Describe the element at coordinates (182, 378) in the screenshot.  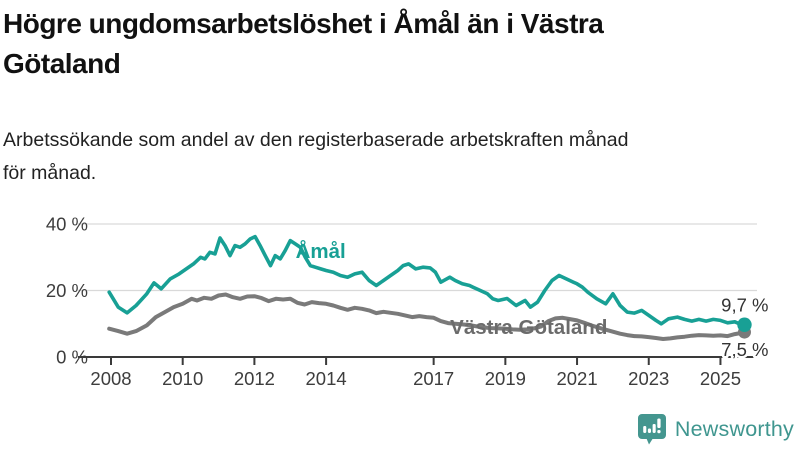
I see `x-tick-label-2010: 2010` at that location.